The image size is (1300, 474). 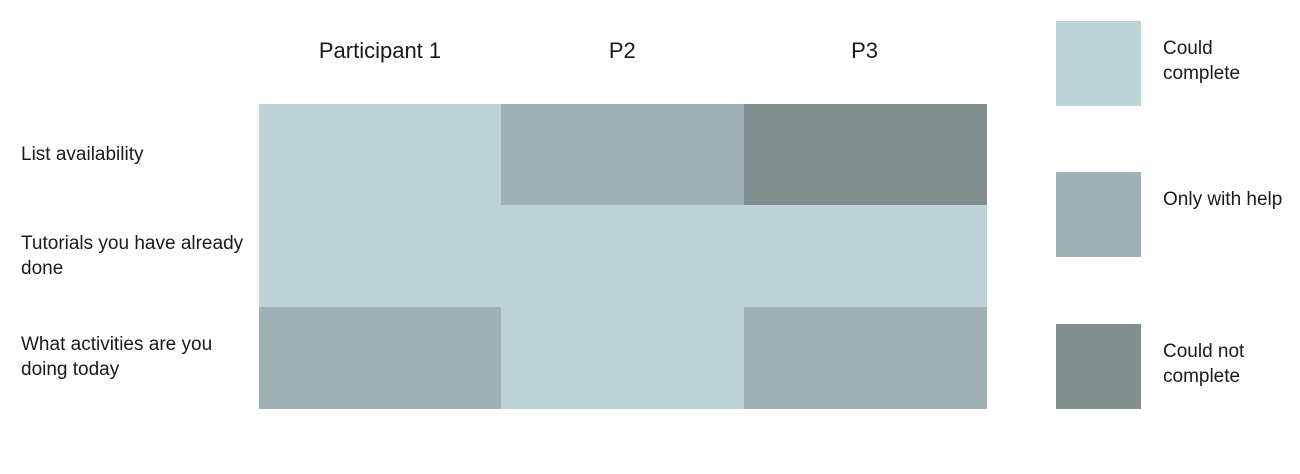 I want to click on column-header: P2, so click(x=622, y=50).